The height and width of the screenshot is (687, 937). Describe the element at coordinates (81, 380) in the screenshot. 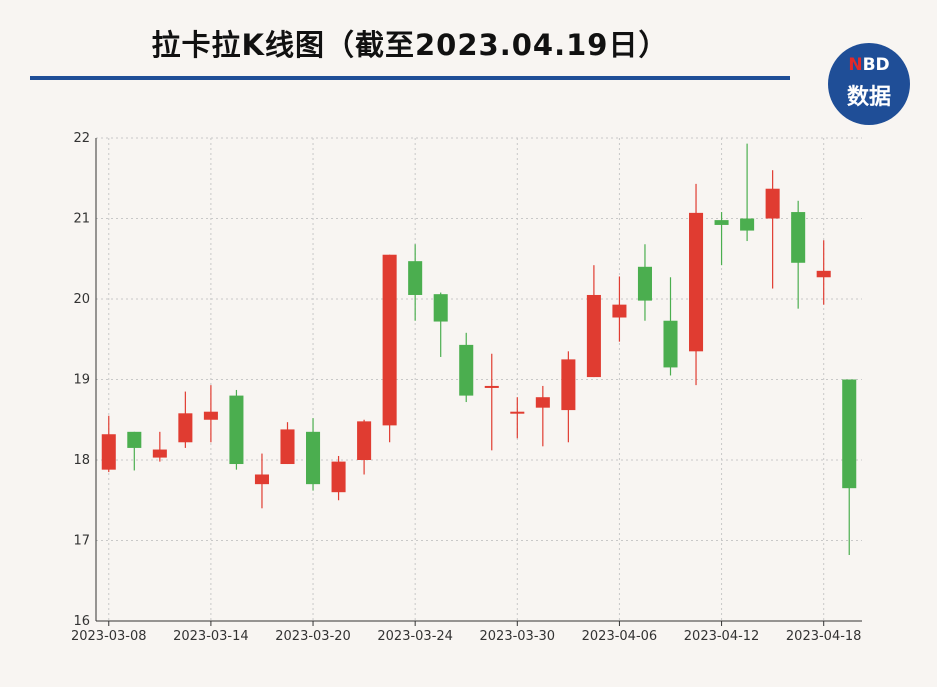

I see `y-tick-label: 19` at that location.